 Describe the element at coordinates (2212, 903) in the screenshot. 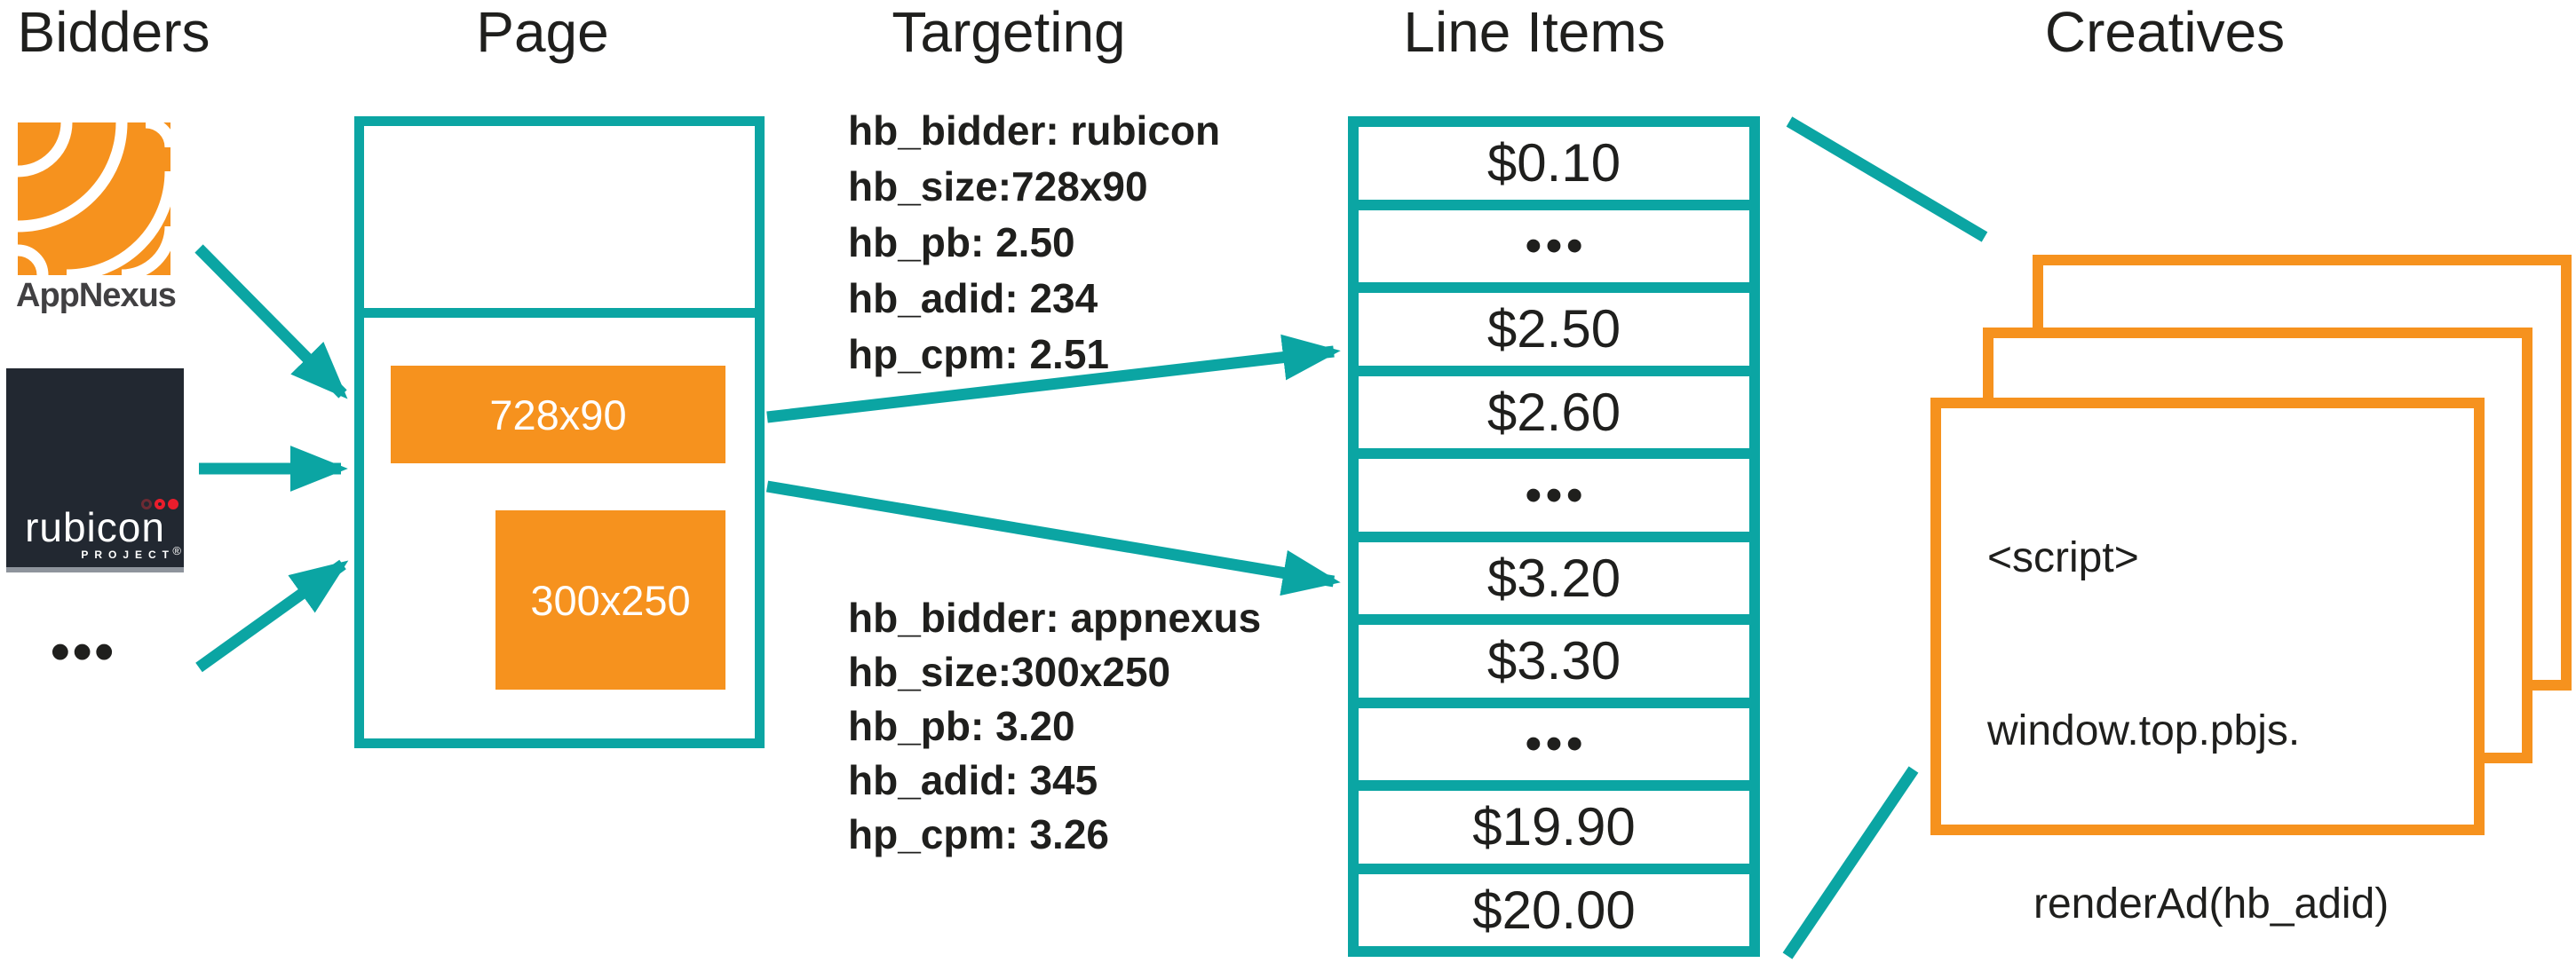

I see `code-line: renderAd(hb_adid)` at that location.